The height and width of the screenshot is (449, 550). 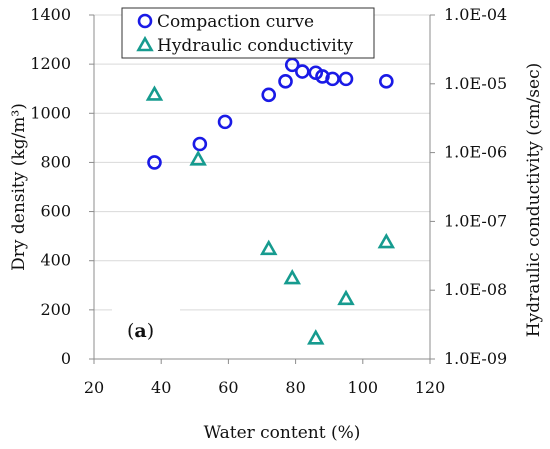 What do you see at coordinates (295, 387) in the screenshot?
I see `x-tick-label: 80` at bounding box center [295, 387].